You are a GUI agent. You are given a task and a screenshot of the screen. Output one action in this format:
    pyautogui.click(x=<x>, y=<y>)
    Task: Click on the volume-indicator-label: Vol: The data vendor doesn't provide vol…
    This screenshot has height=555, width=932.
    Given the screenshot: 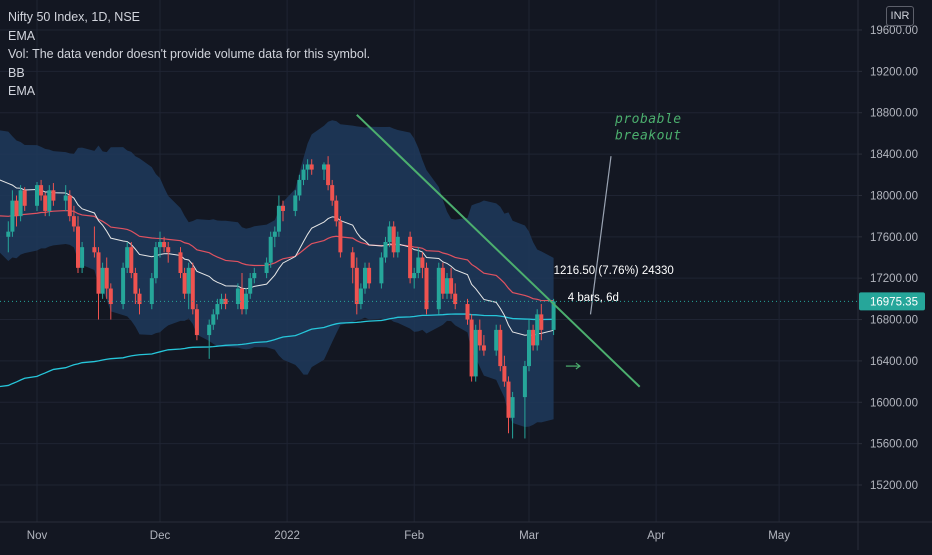 What is the action you would take?
    pyautogui.click(x=189, y=54)
    